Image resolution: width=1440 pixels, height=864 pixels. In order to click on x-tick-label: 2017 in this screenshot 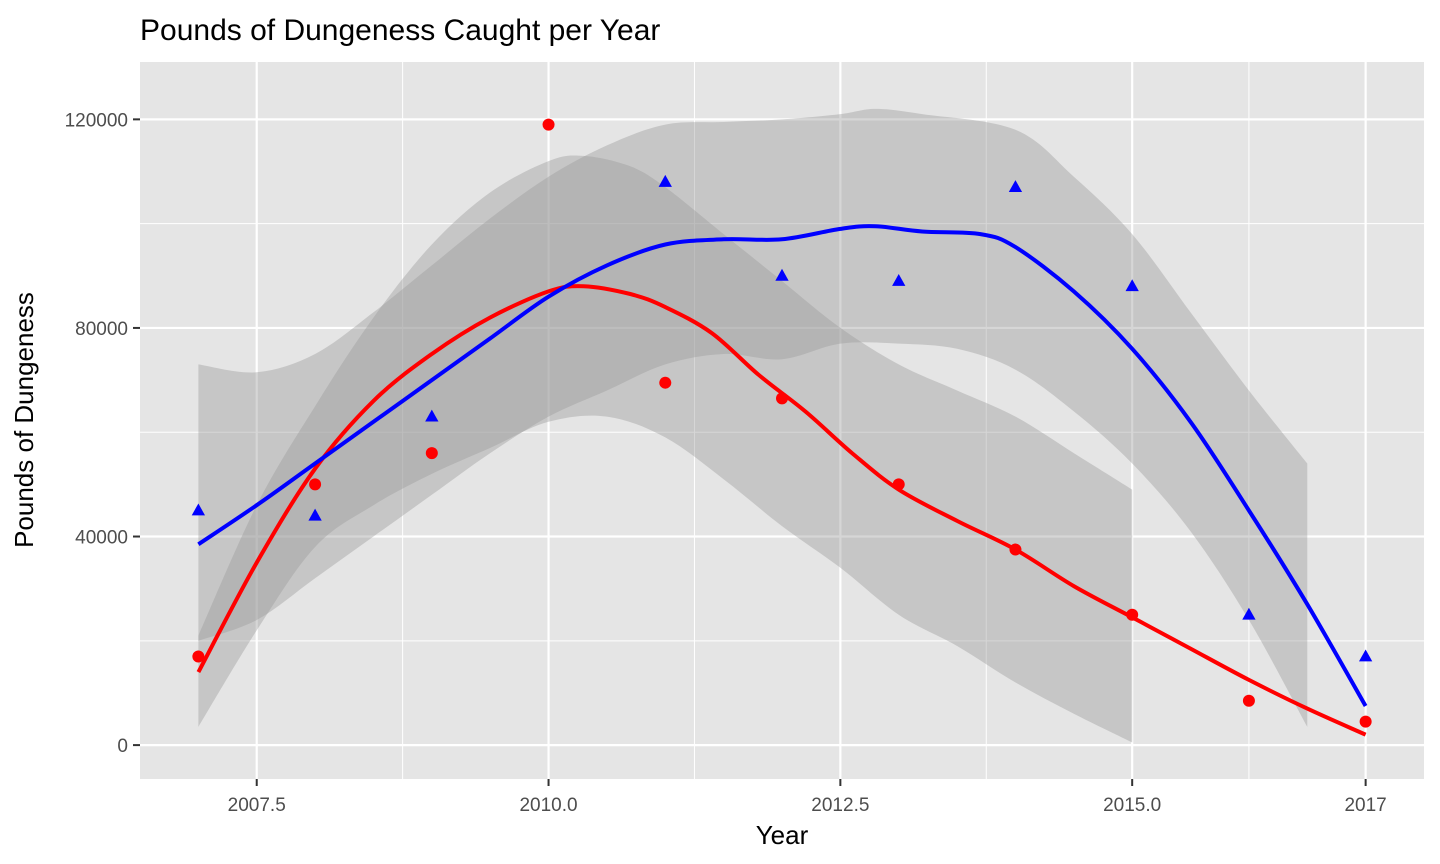, I will do `click(1365, 805)`.